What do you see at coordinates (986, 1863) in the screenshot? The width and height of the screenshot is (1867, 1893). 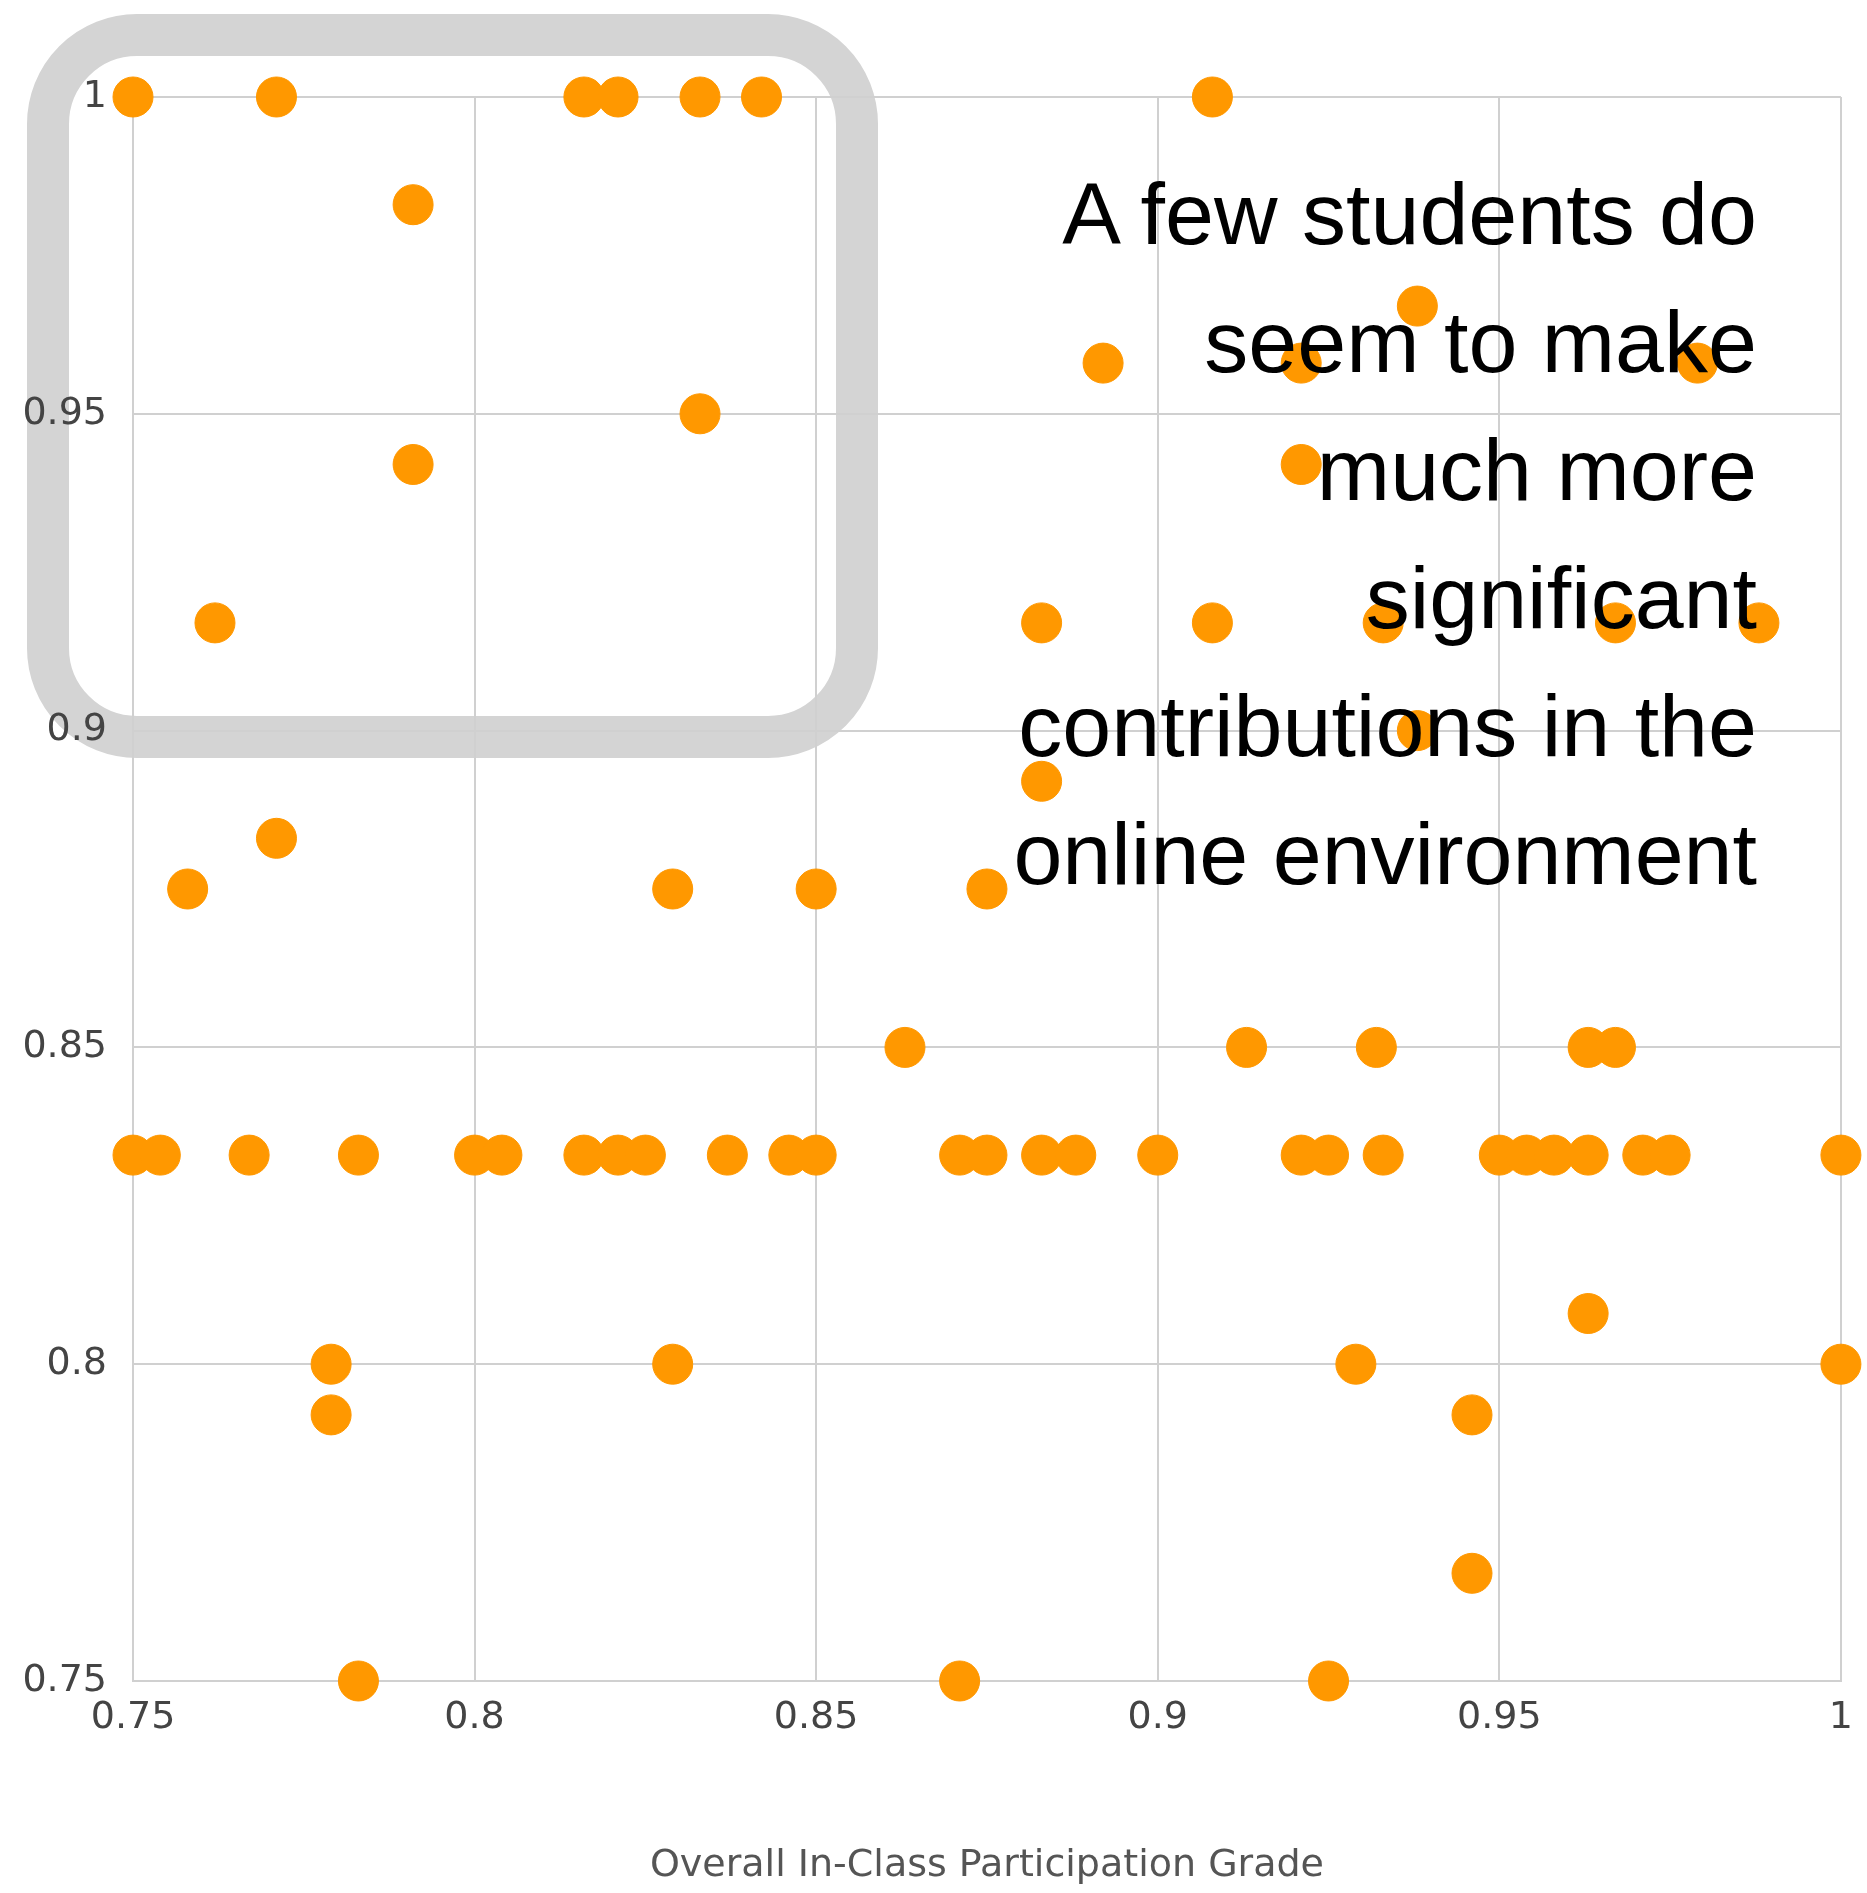 I see `x-axis-title: Overall In-Class Participation Grade` at bounding box center [986, 1863].